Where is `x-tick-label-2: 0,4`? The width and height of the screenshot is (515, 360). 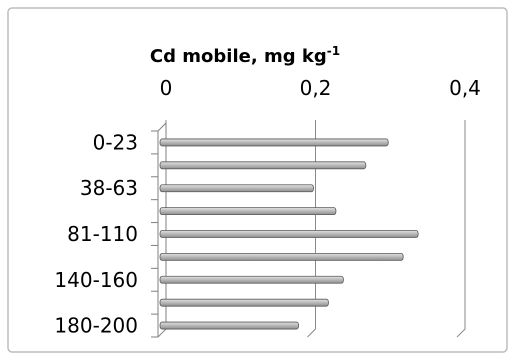 x-tick-label-2: 0,4 is located at coordinates (465, 88).